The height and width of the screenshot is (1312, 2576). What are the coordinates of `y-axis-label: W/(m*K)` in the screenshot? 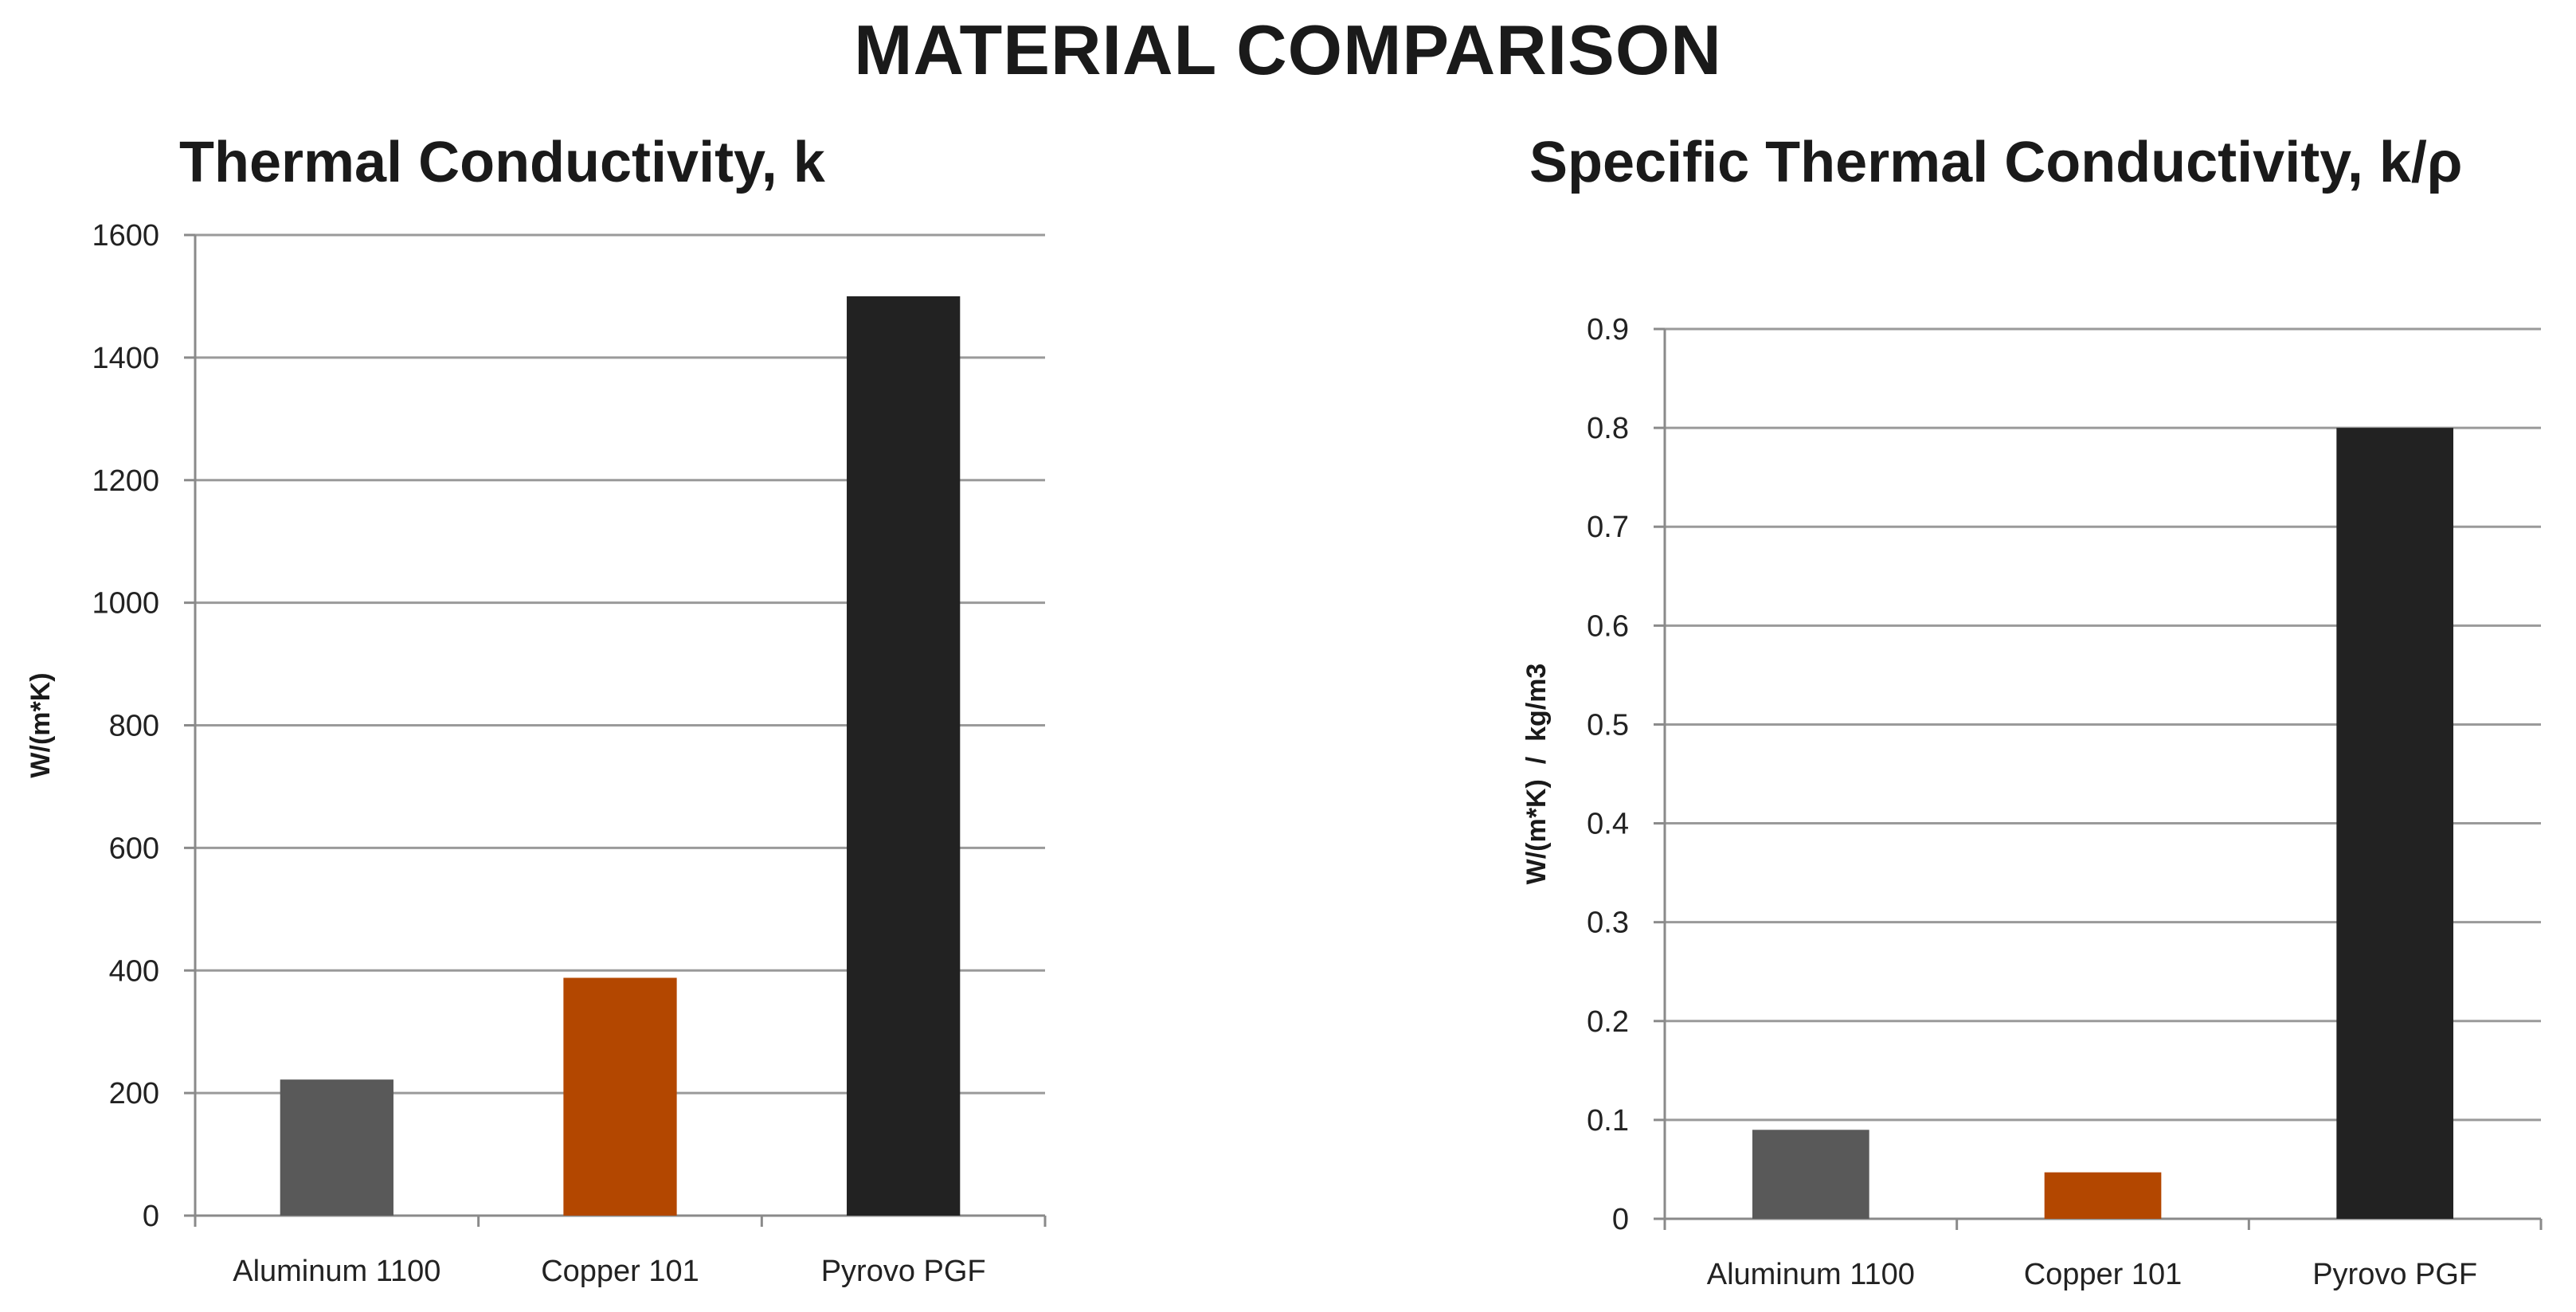 It's located at (40, 724).